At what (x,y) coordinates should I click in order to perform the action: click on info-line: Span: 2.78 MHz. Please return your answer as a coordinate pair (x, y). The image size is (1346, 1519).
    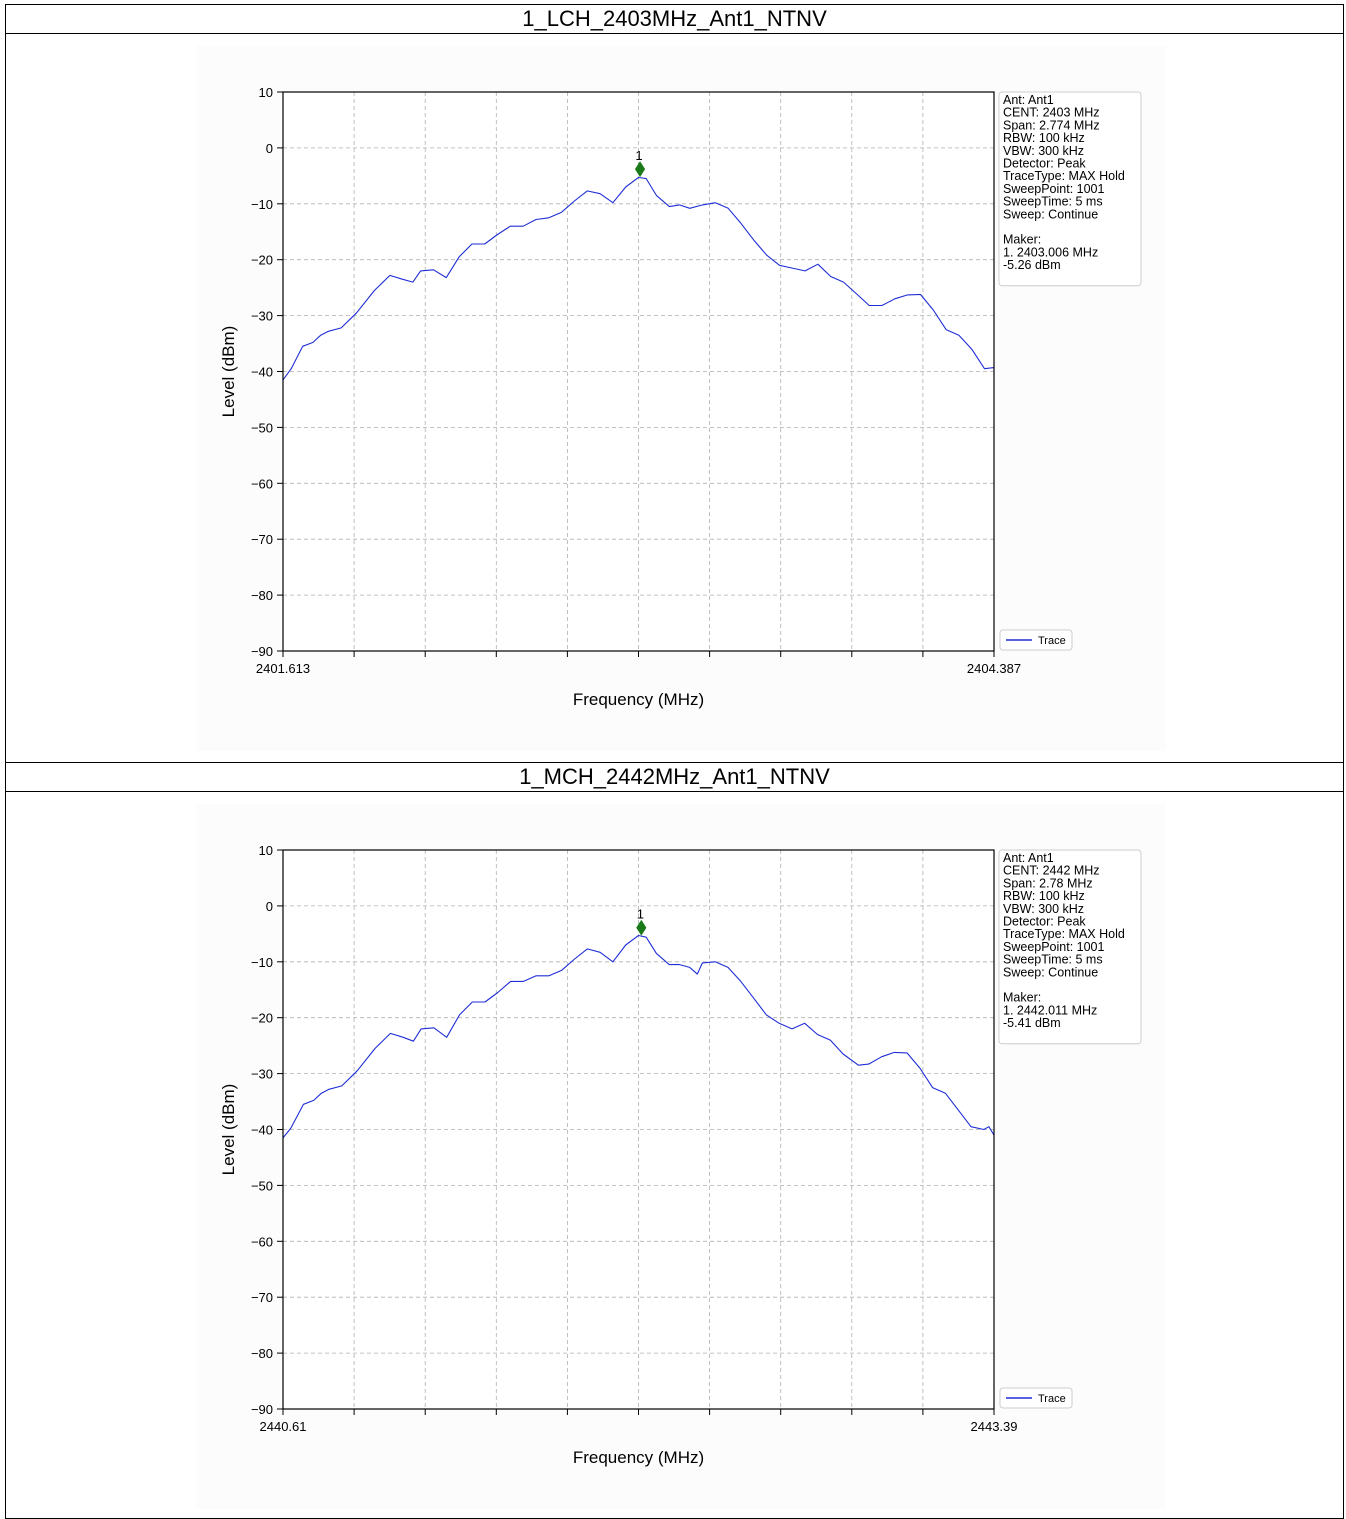
    Looking at the image, I should click on (1048, 883).